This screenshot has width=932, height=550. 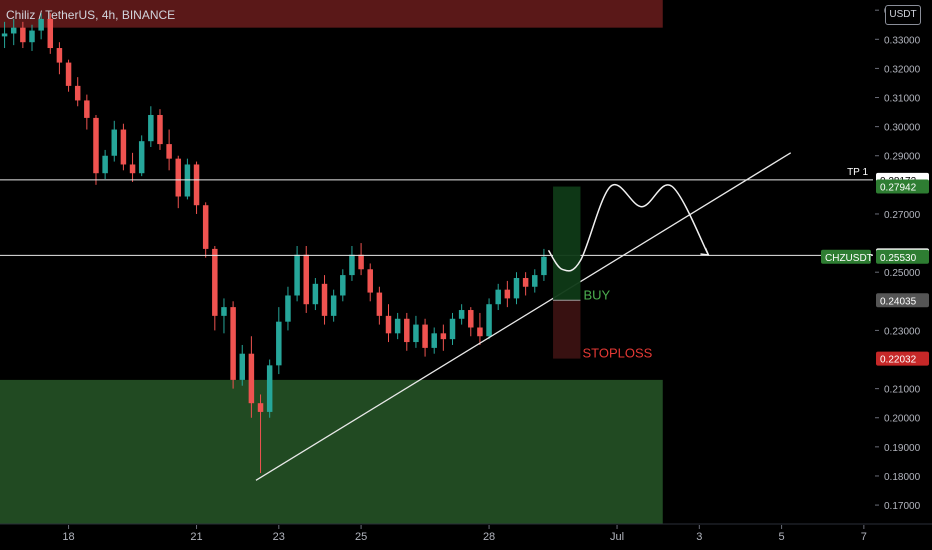 I want to click on price-badge-stop: 0.22032, so click(x=902, y=358).